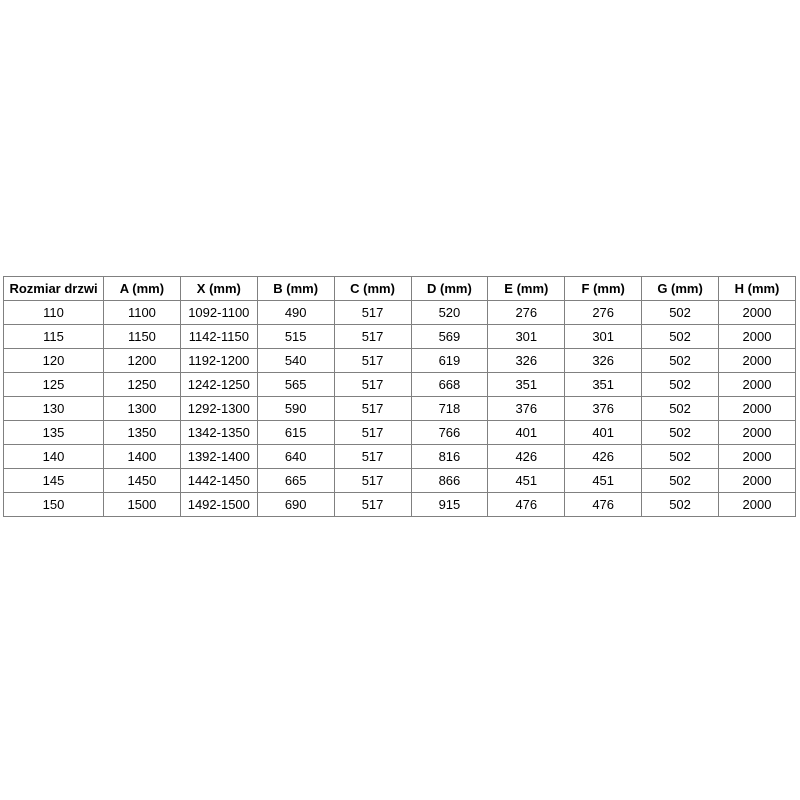  I want to click on table-cell: 766, so click(449, 432).